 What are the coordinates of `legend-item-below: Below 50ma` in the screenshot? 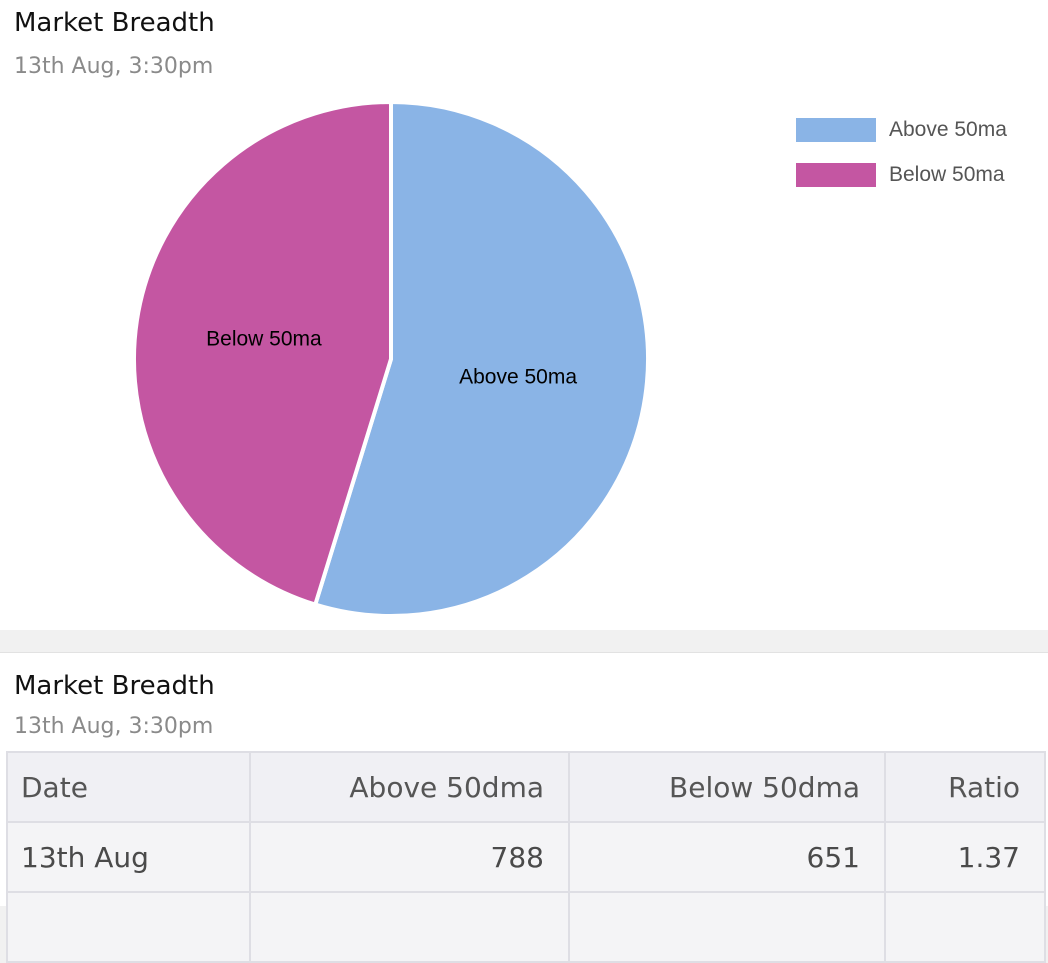 It's located at (901, 175).